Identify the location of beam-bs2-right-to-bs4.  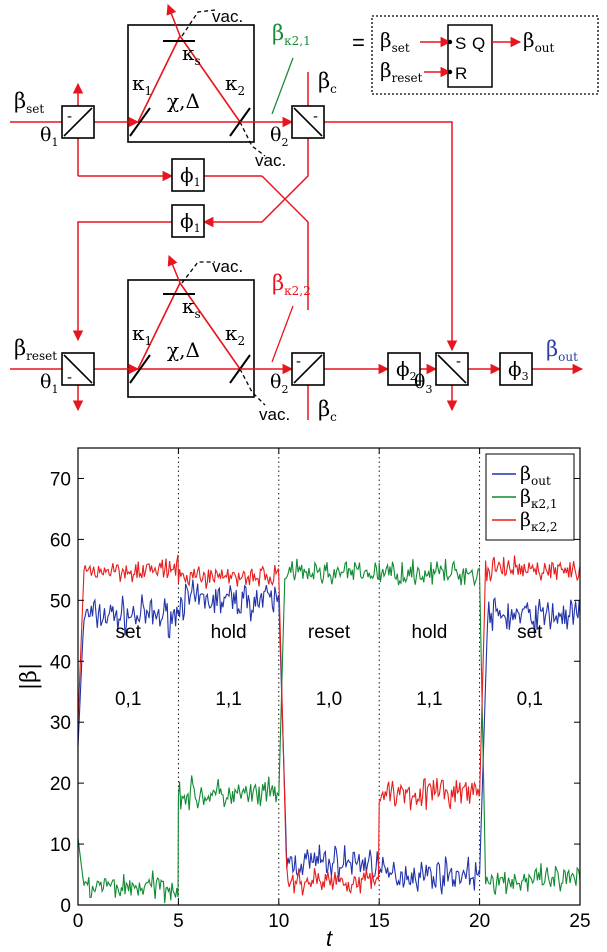
(388, 236).